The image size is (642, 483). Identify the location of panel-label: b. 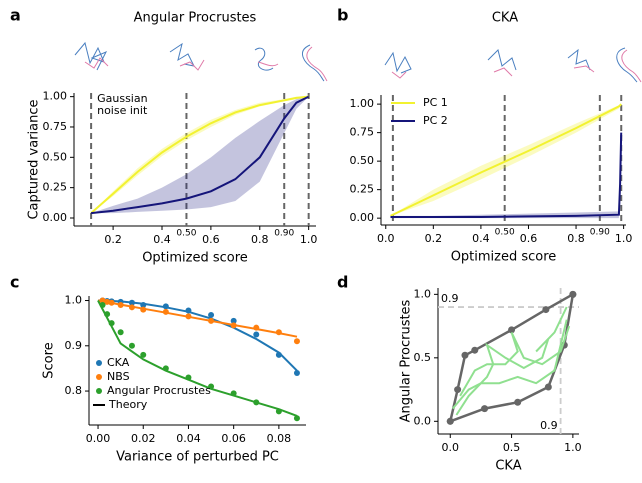
(342, 15).